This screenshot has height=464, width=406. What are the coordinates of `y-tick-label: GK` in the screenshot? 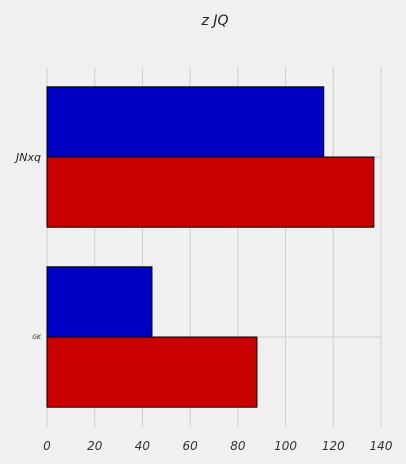 It's located at (37, 337).